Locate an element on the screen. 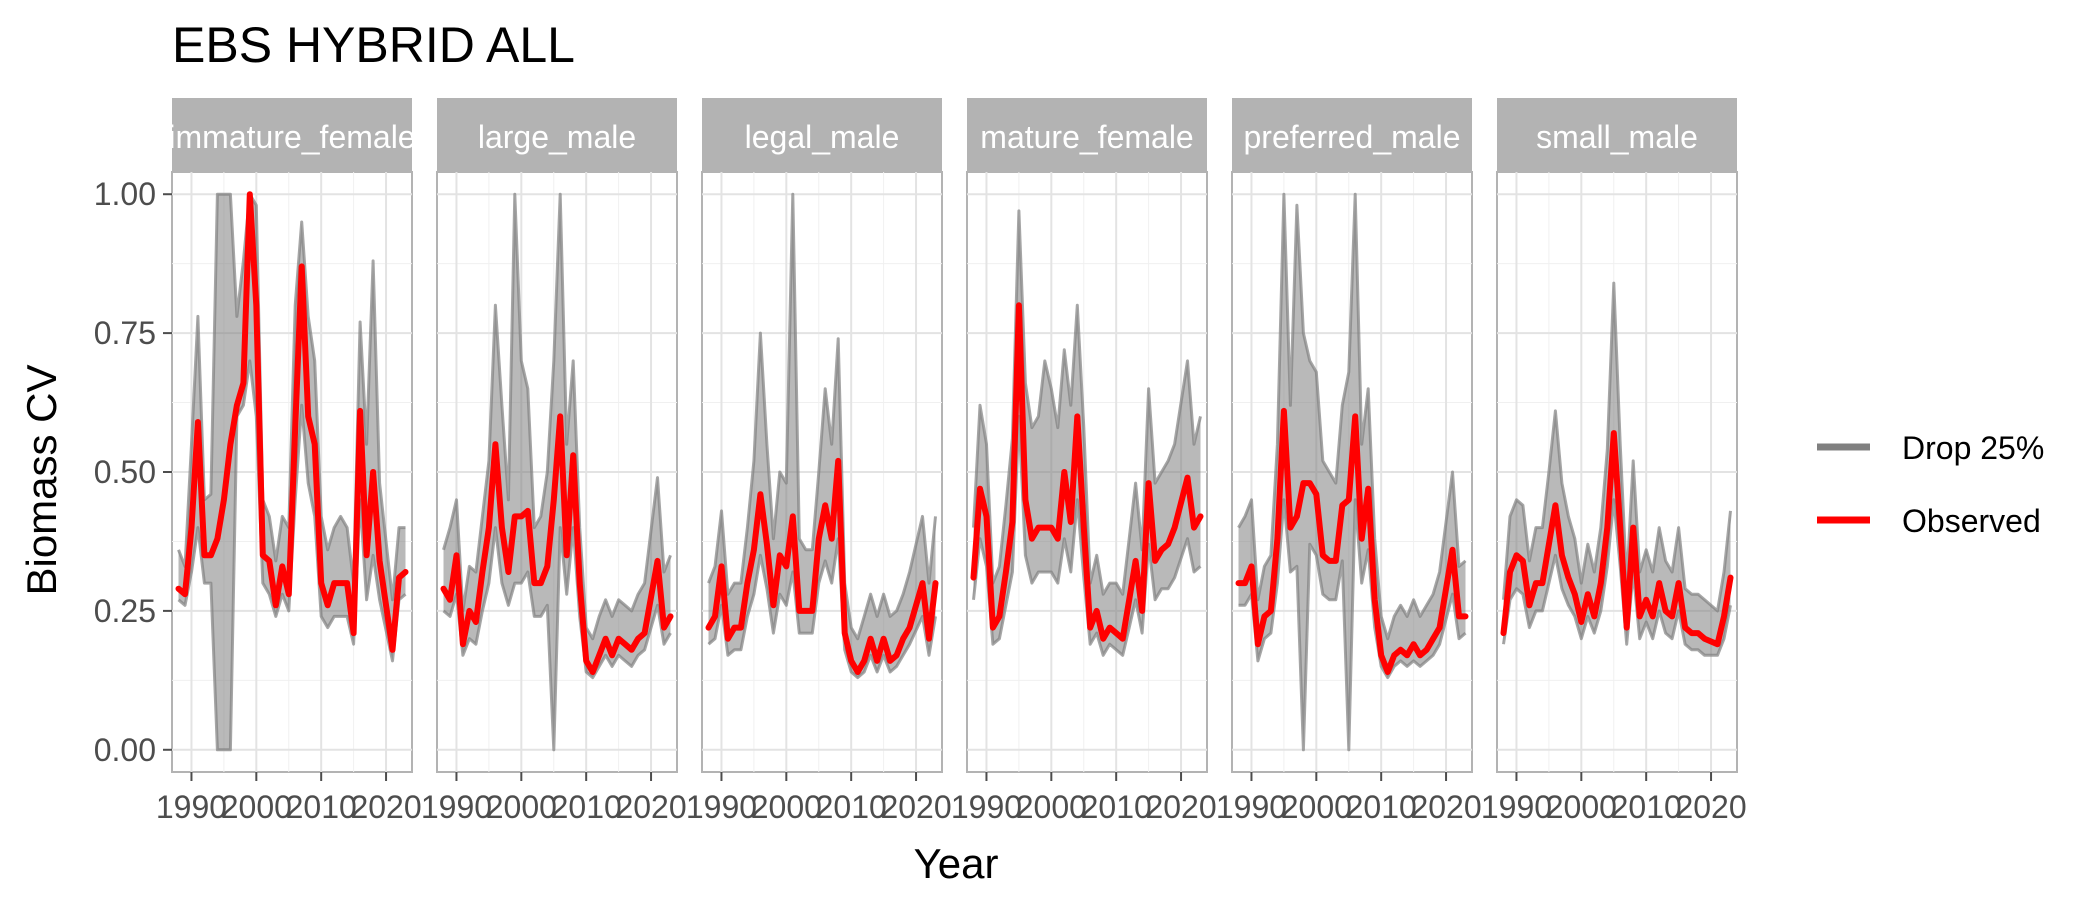 The height and width of the screenshot is (900, 2100). y-tick-label: 0.50 is located at coordinates (125, 472).